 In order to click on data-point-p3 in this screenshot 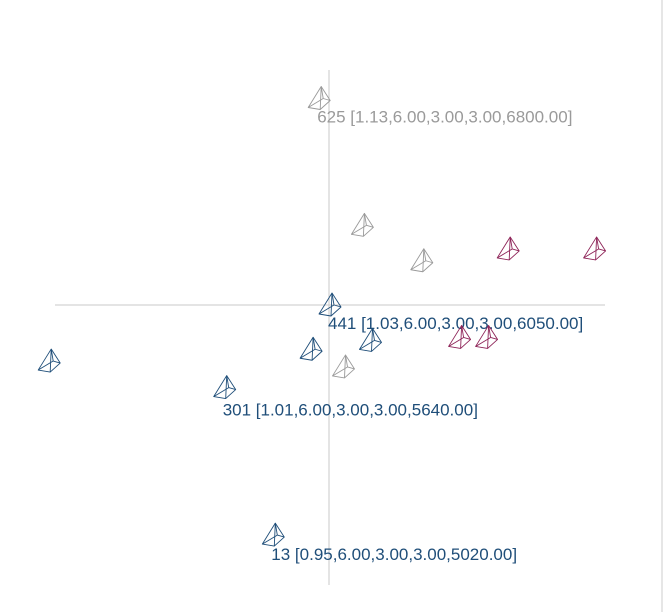, I will do `click(422, 260)`.